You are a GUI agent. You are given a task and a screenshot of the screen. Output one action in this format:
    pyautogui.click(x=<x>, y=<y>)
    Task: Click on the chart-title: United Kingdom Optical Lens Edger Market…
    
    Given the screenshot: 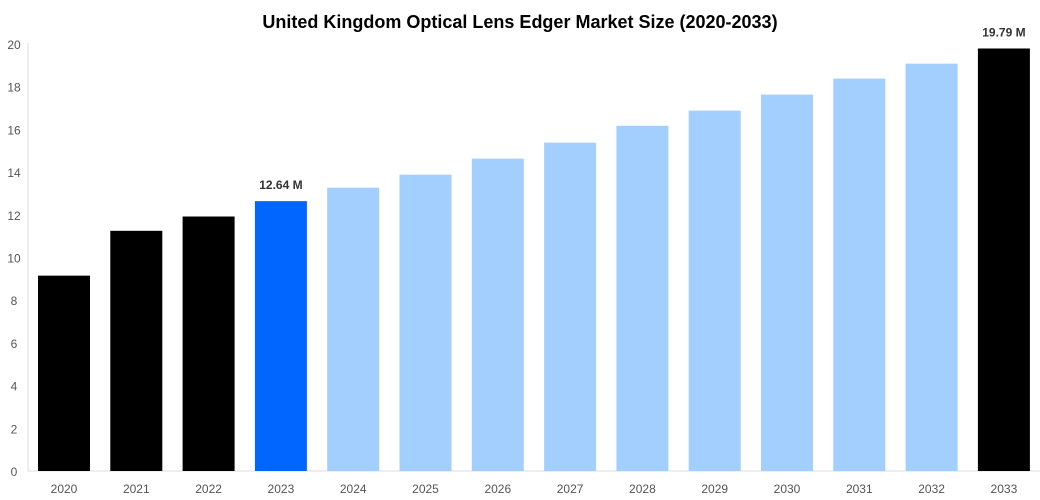 What is the action you would take?
    pyautogui.click(x=519, y=22)
    